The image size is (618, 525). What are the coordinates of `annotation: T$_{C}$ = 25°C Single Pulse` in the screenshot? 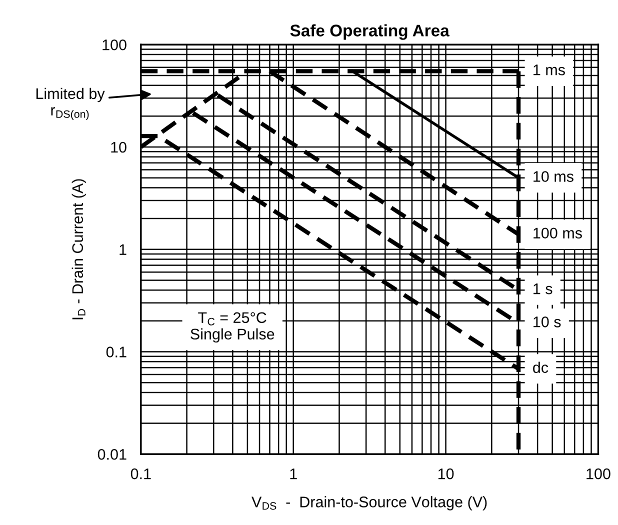 It's located at (232, 327).